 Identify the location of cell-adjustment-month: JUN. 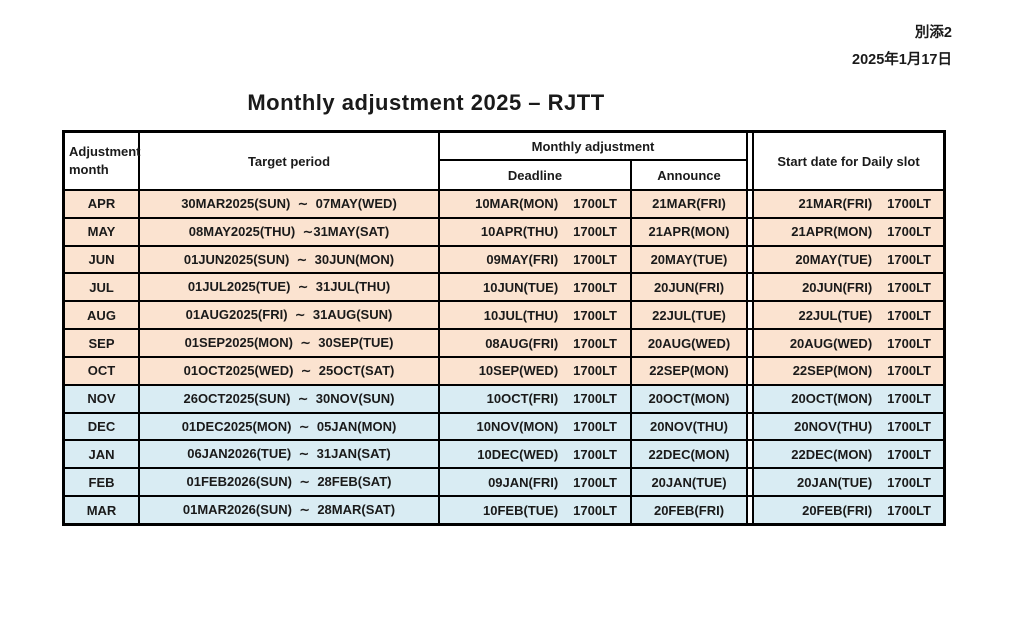
(102, 259).